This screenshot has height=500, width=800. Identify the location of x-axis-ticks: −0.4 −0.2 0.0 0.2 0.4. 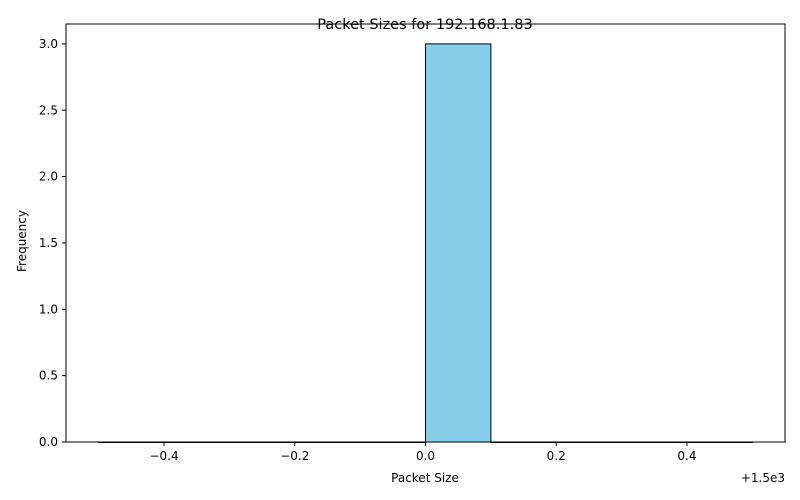
(423, 452).